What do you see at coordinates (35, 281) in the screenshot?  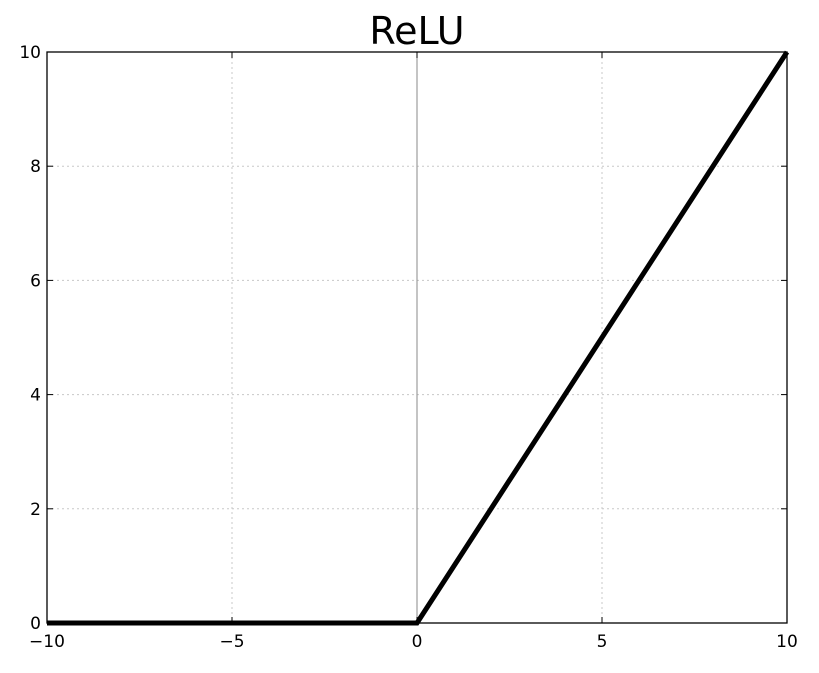 I see `y-tick-label: 6` at bounding box center [35, 281].